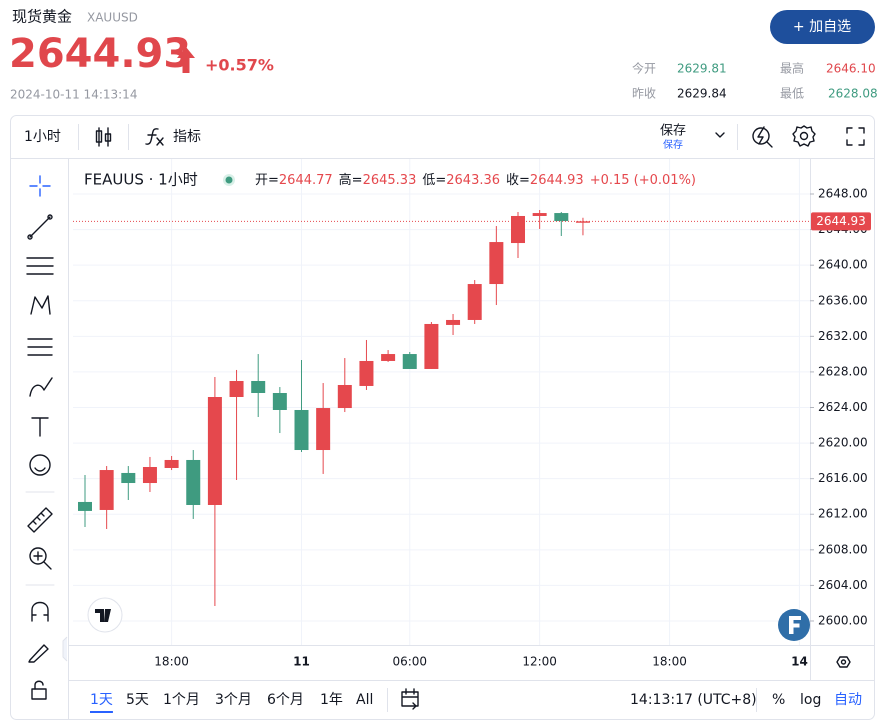  What do you see at coordinates (762, 137) in the screenshot?
I see `alert-icon` at bounding box center [762, 137].